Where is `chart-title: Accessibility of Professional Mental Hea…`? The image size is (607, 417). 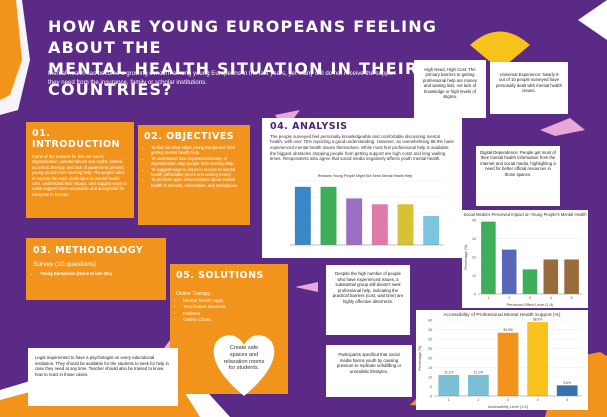 chart-title: Accessibility of Professional Mental Hea… is located at coordinates (501, 315).